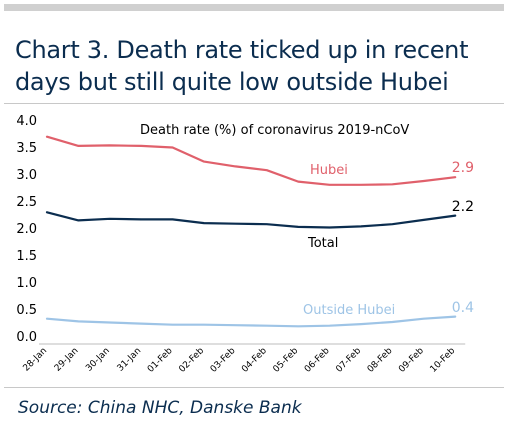 Image resolution: width=508 pixels, height=438 pixels. What do you see at coordinates (232, 82) in the screenshot?
I see `chart-heading-line2: days but still quite low outside Hubei` at bounding box center [232, 82].